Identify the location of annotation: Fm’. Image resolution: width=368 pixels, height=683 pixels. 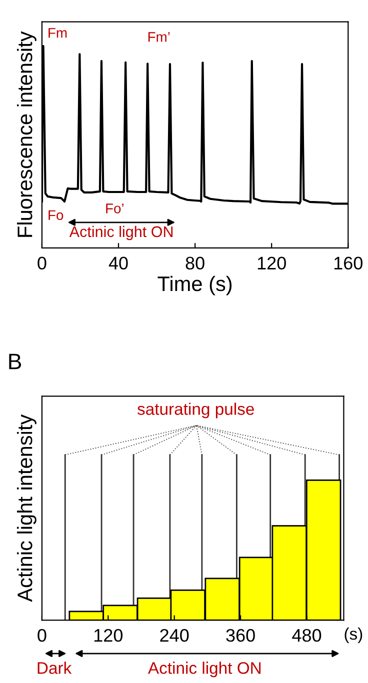
(159, 37).